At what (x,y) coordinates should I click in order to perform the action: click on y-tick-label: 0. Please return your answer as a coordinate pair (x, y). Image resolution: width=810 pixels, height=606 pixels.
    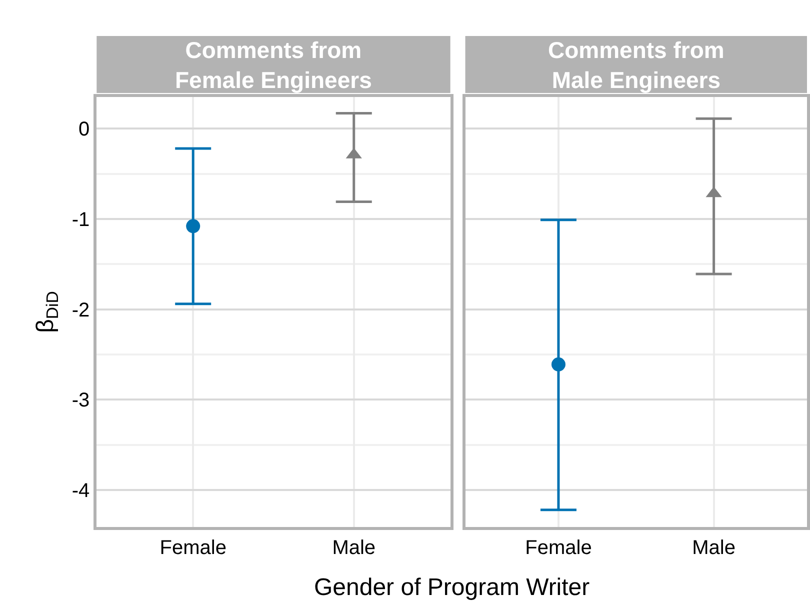
    Looking at the image, I should click on (84, 129).